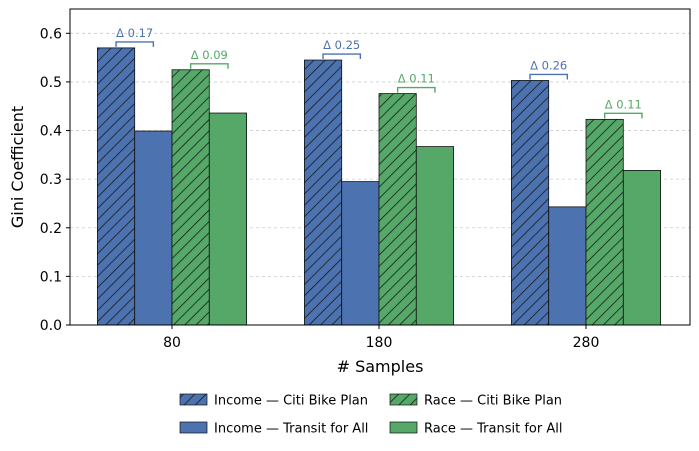 The width and height of the screenshot is (699, 451). Describe the element at coordinates (17, 167) in the screenshot. I see `y-axis-label: Gini Coefficient` at that location.